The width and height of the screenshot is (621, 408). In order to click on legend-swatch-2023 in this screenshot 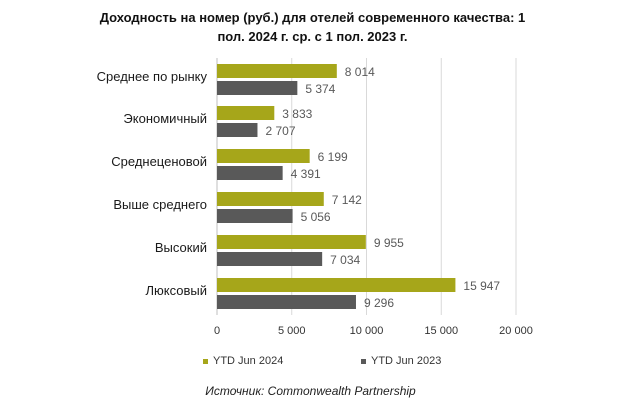, I will do `click(363, 361)`.